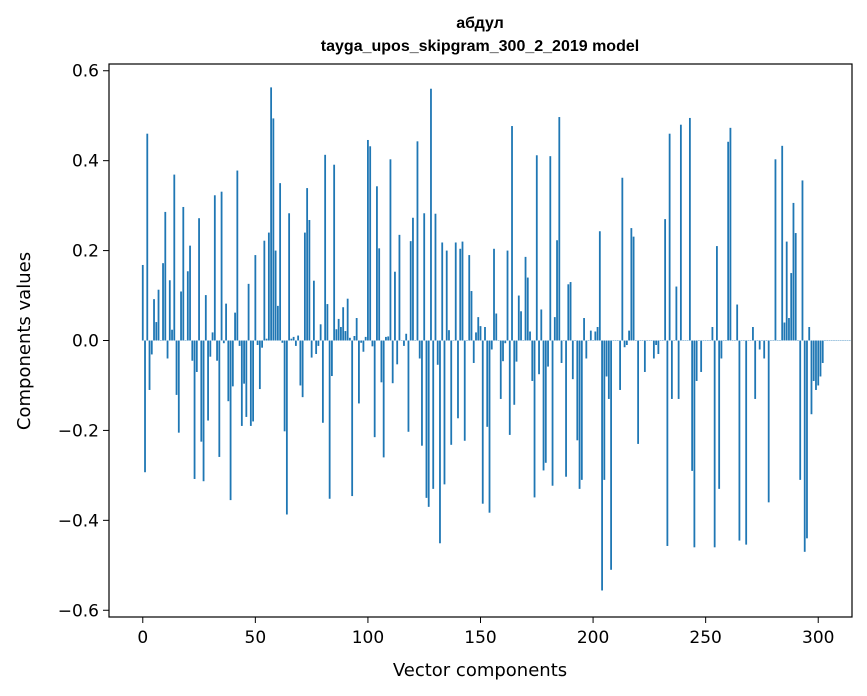 This screenshot has height=696, width=867. Describe the element at coordinates (78, 611) in the screenshot. I see `y-tick-label: −0.6` at that location.